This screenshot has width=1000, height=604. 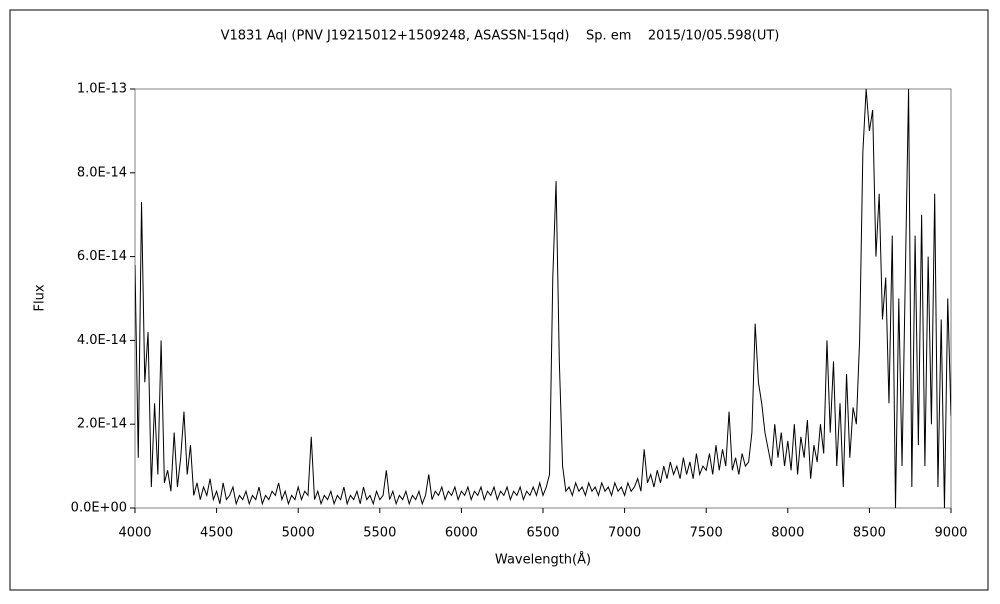 I want to click on y-tick-label: 4.0E-14, so click(x=102, y=340).